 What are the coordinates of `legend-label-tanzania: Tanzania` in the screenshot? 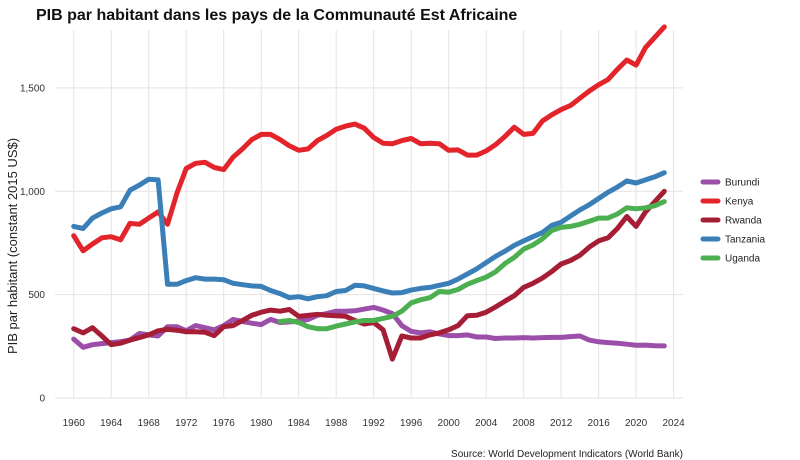 It's located at (745, 240).